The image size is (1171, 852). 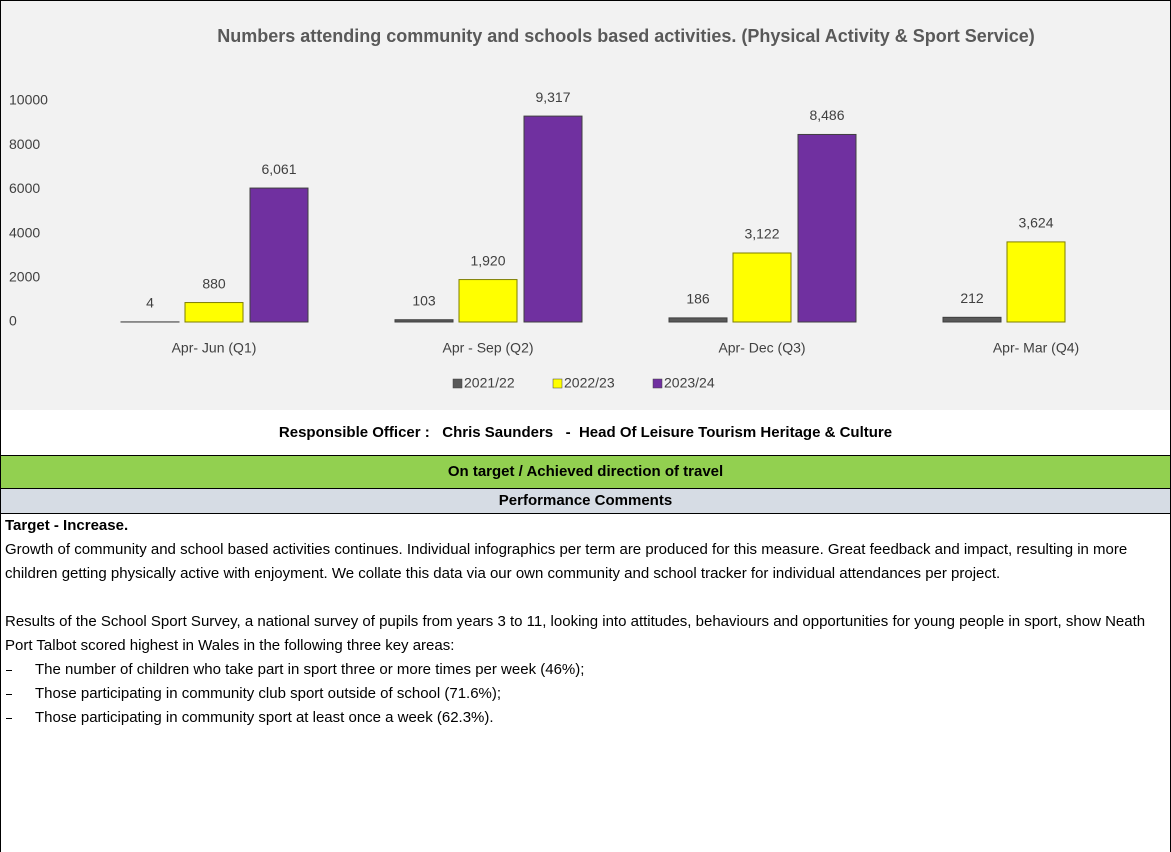 I want to click on y-tick-label: 10000, so click(x=28, y=100).